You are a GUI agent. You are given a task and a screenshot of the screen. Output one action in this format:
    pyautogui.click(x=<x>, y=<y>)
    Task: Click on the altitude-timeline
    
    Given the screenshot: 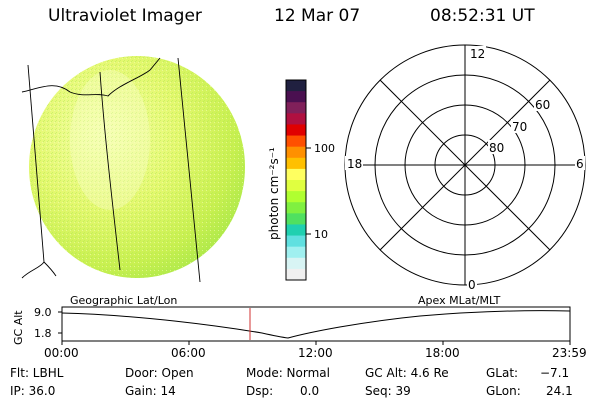 What is the action you would take?
    pyautogui.click(x=314, y=325)
    